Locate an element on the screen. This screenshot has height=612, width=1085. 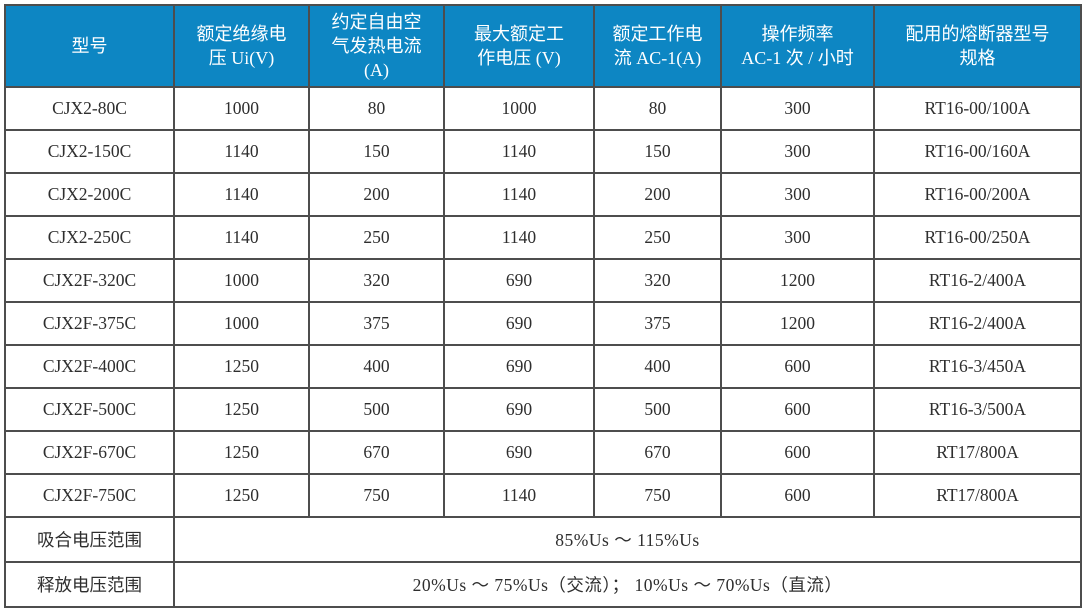
table-row: CJX2-80C 1000 80 1000 80 300 RT16-00/100A is located at coordinates (543, 108).